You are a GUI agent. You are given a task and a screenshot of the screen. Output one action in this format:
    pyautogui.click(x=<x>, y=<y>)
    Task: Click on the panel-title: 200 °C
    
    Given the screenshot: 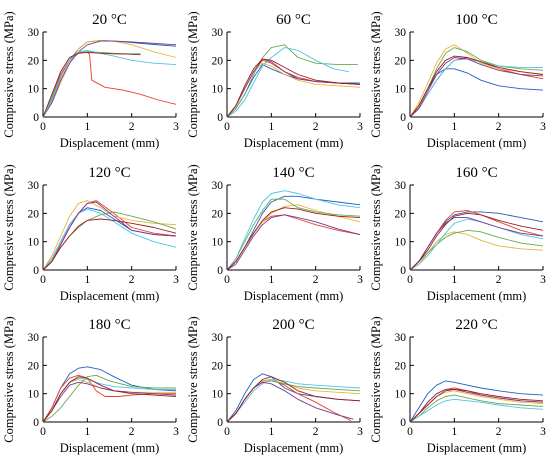 What is the action you would take?
    pyautogui.click(x=293, y=325)
    